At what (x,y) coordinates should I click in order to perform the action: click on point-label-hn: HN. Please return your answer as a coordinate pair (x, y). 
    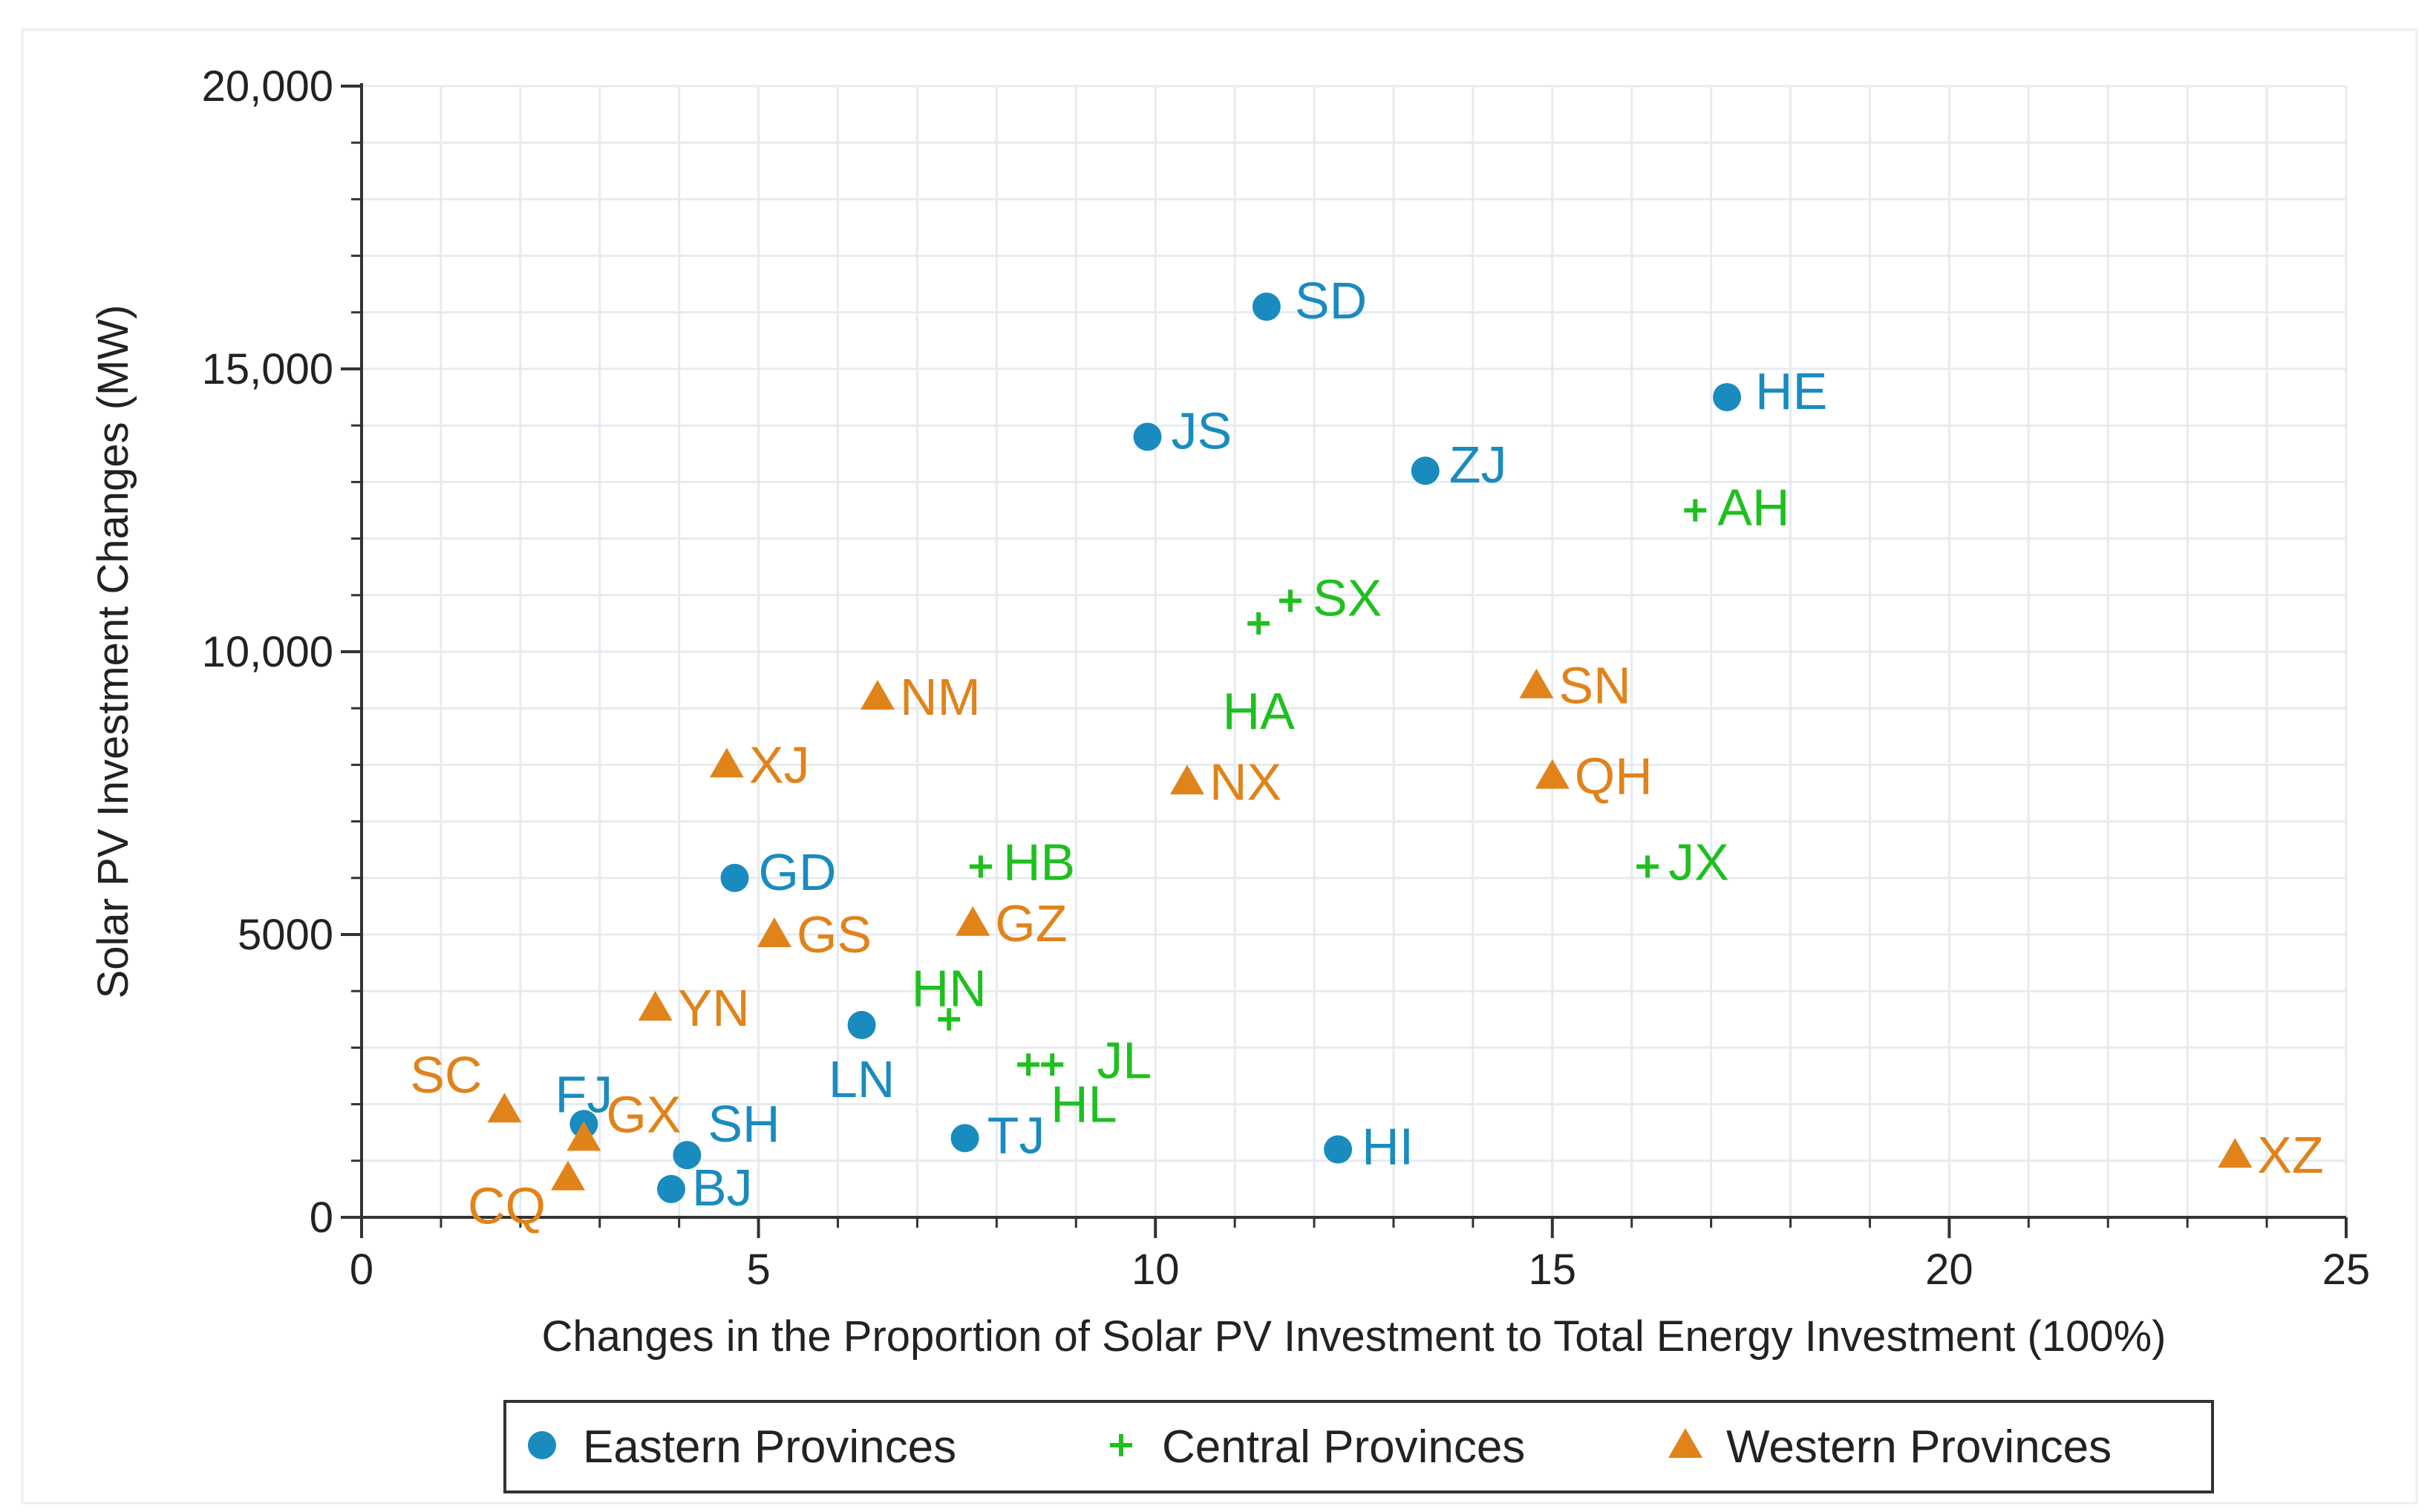
    Looking at the image, I should click on (950, 988).